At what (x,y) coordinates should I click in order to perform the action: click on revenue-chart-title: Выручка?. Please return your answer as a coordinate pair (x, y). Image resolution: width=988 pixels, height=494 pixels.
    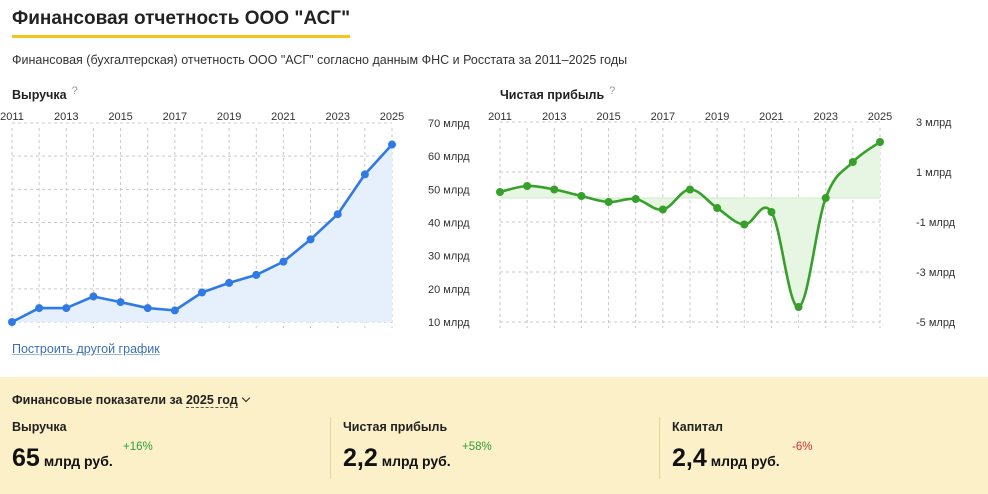
    Looking at the image, I should click on (45, 93).